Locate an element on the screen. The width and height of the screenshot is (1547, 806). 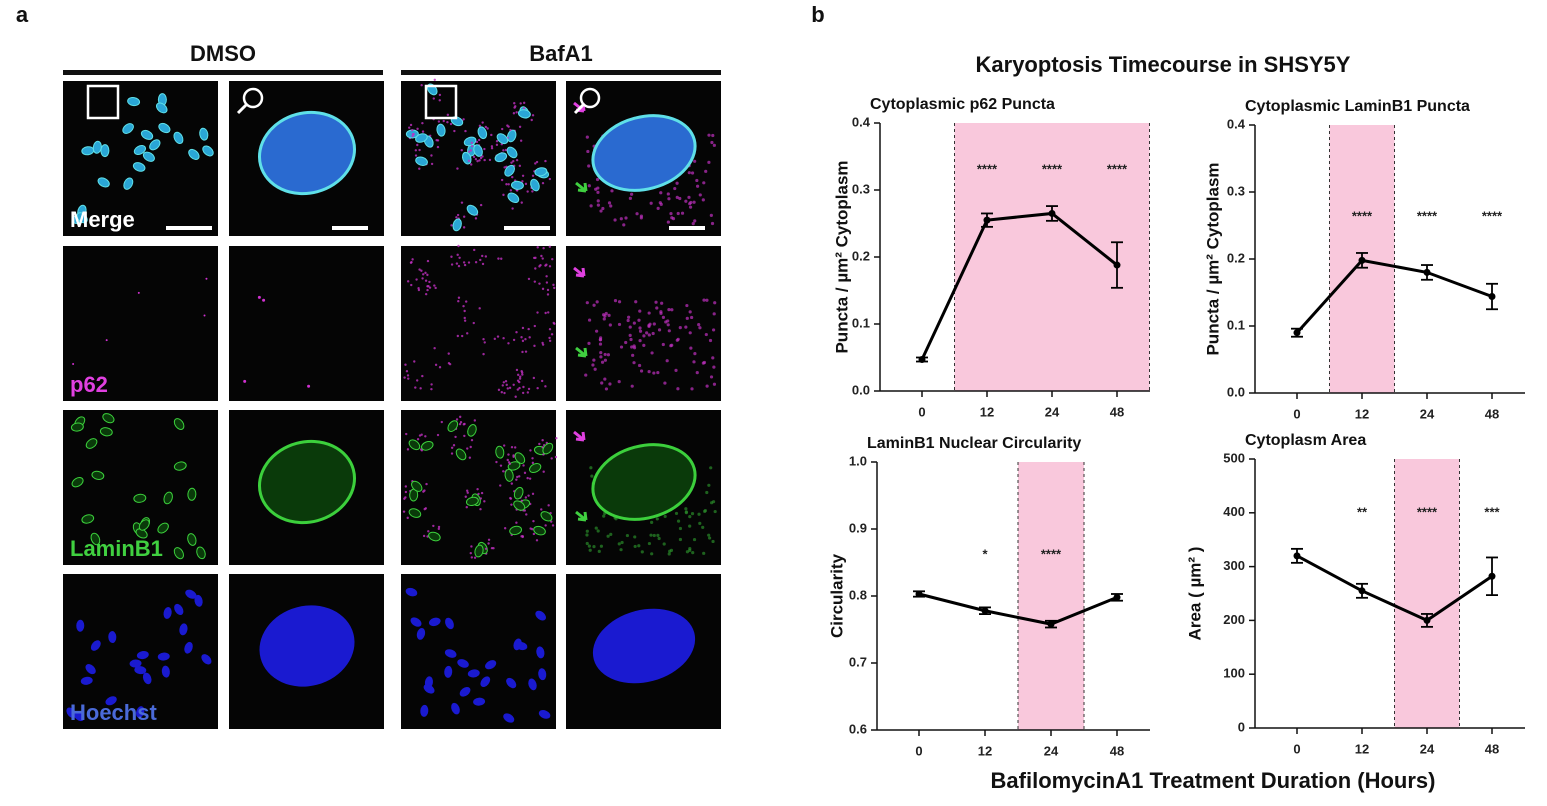
shaded-region is located at coordinates (1051, 596).